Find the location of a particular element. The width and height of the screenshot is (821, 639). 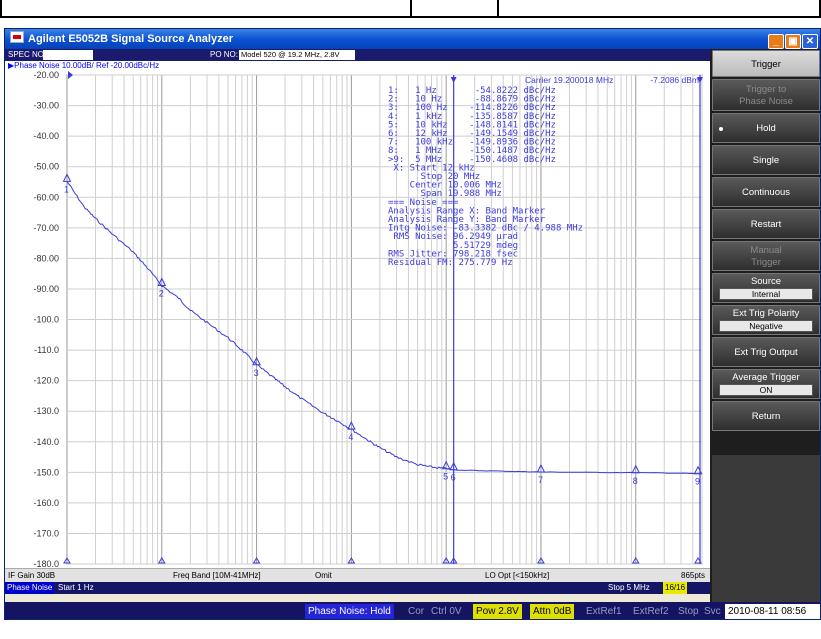

continuous-button: Continuous is located at coordinates (766, 192).